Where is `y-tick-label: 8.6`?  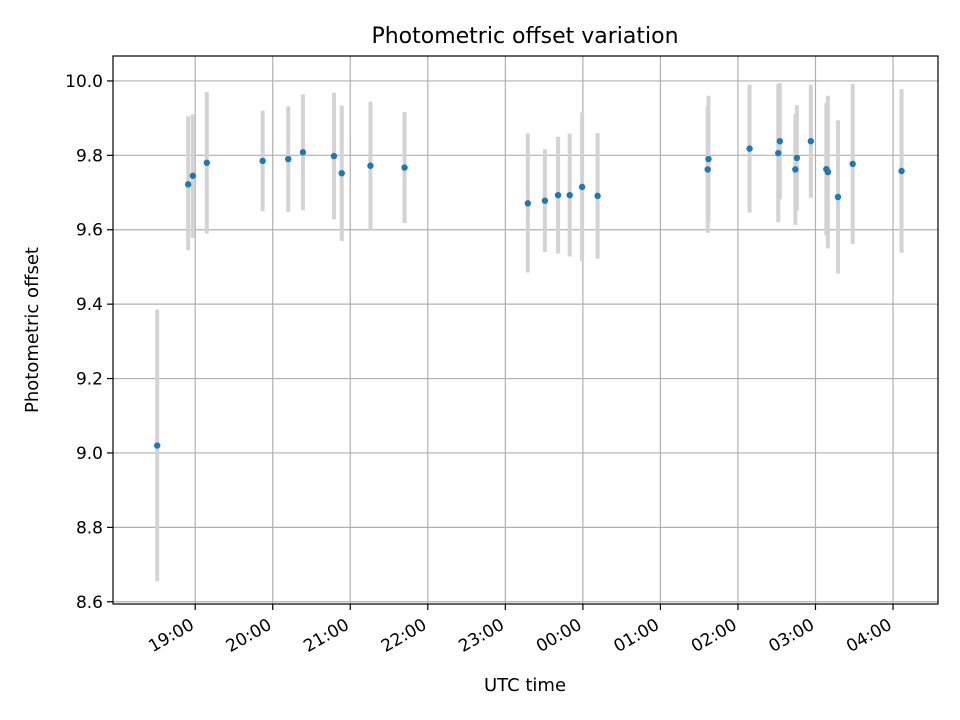
y-tick-label: 8.6 is located at coordinates (89, 603).